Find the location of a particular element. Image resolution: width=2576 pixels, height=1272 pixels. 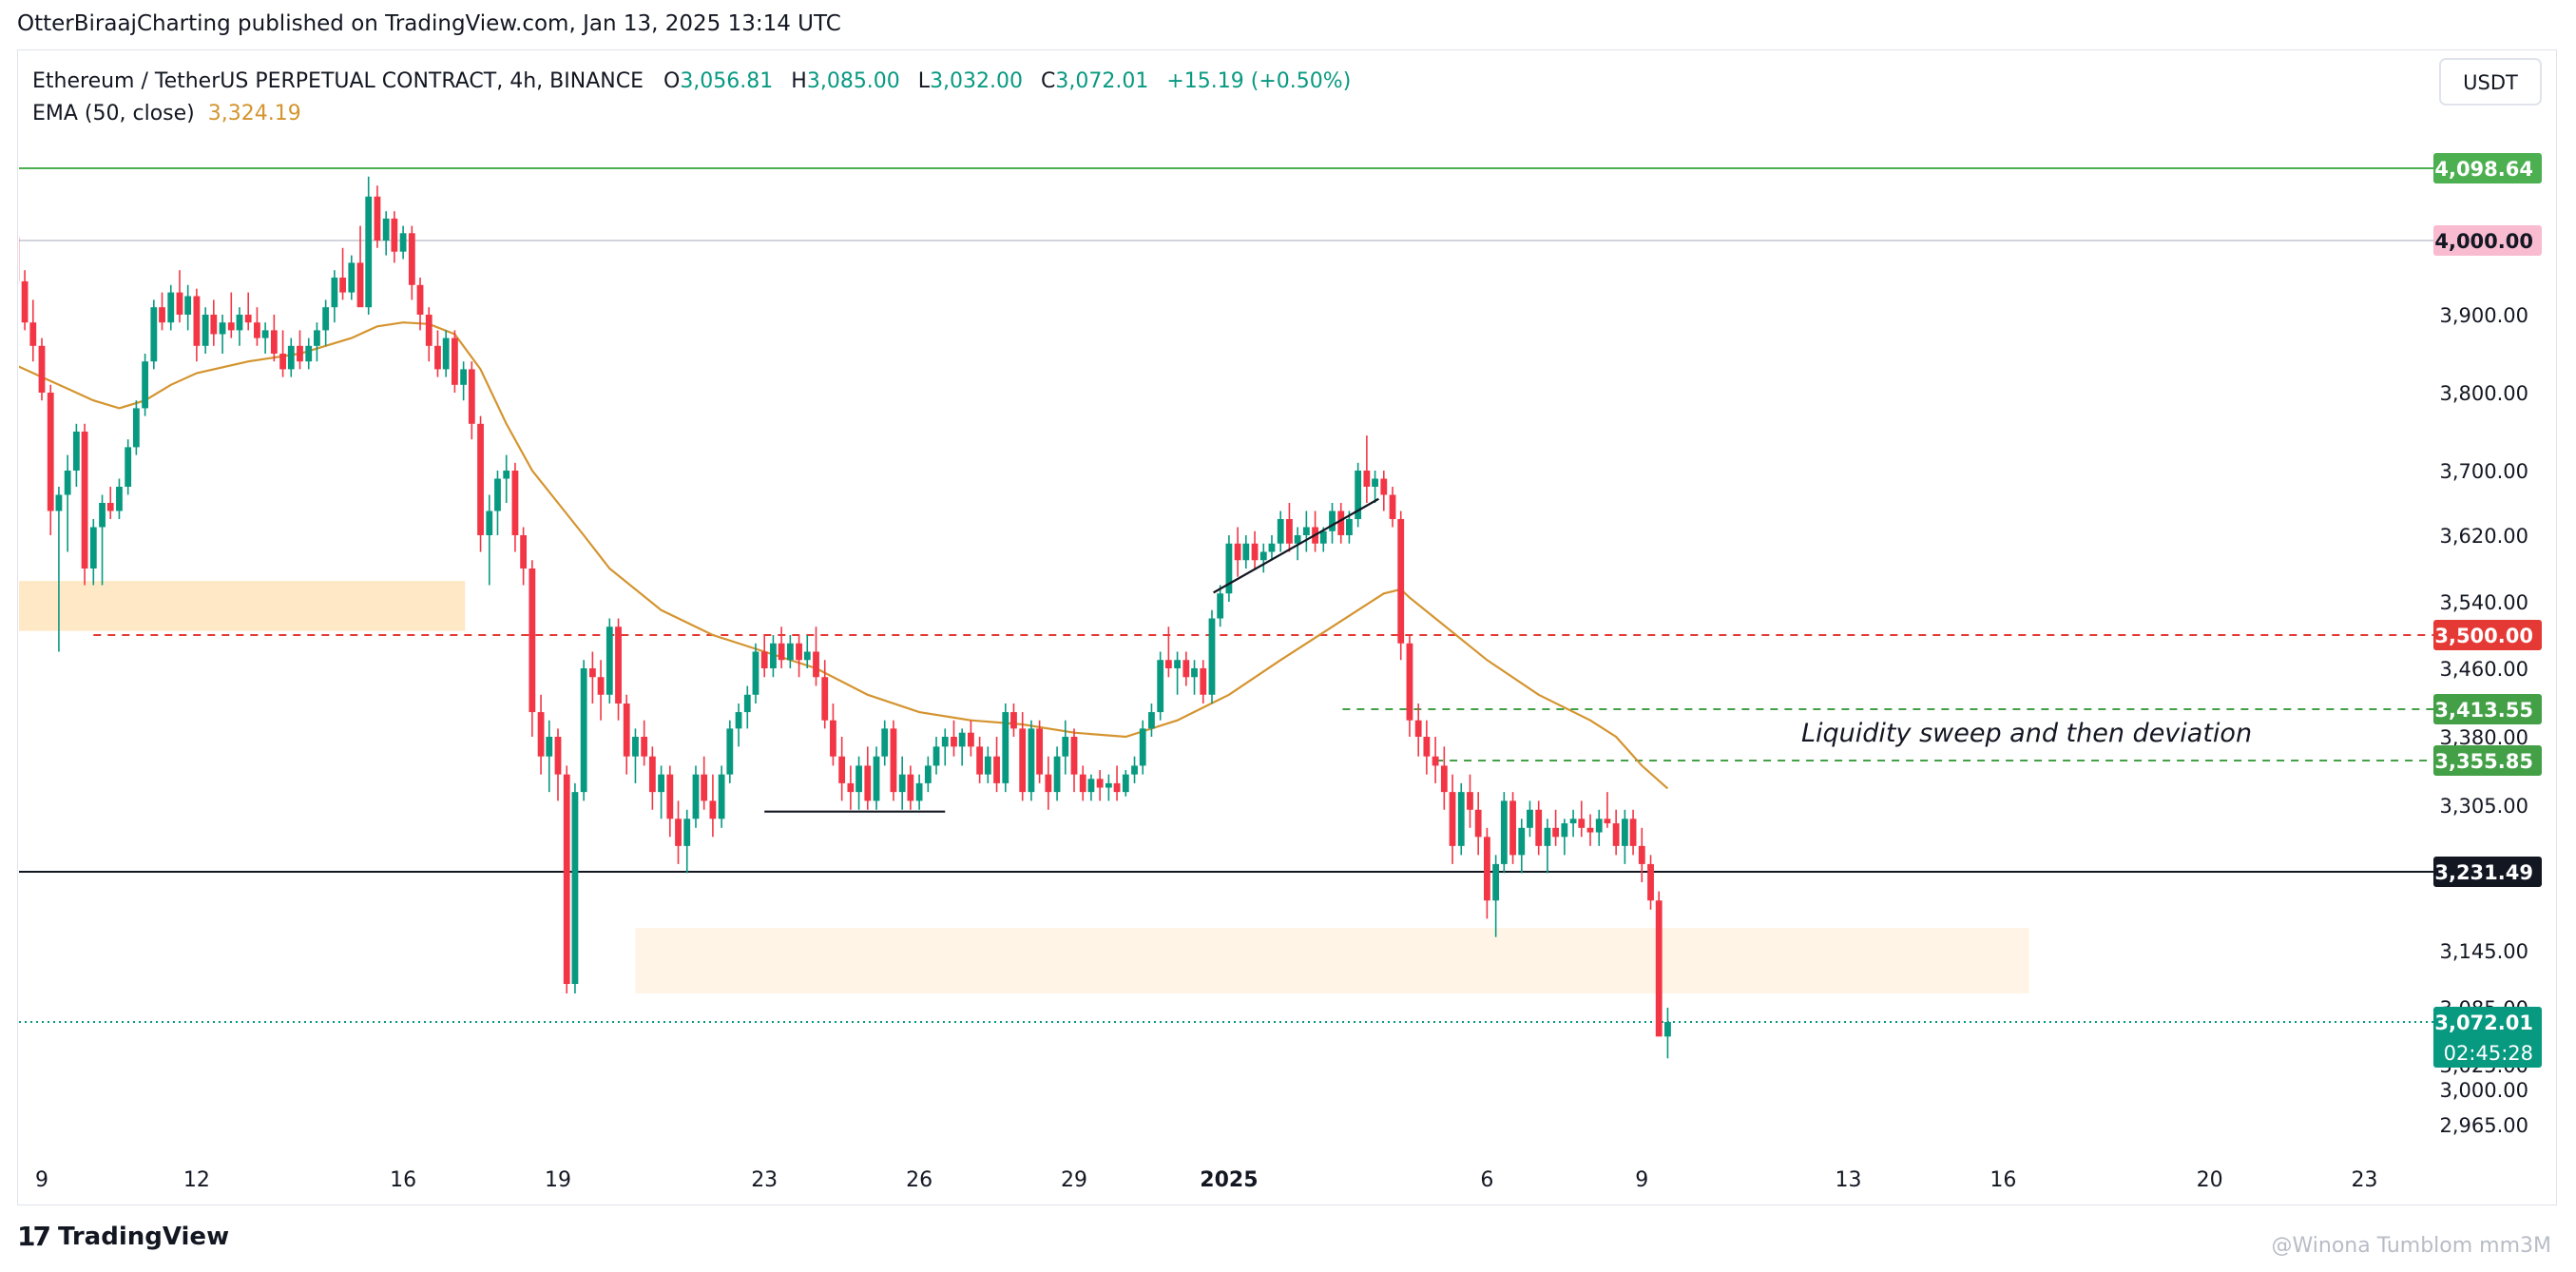

watermark: @Winona Tumblom mm3M is located at coordinates (2411, 1246).